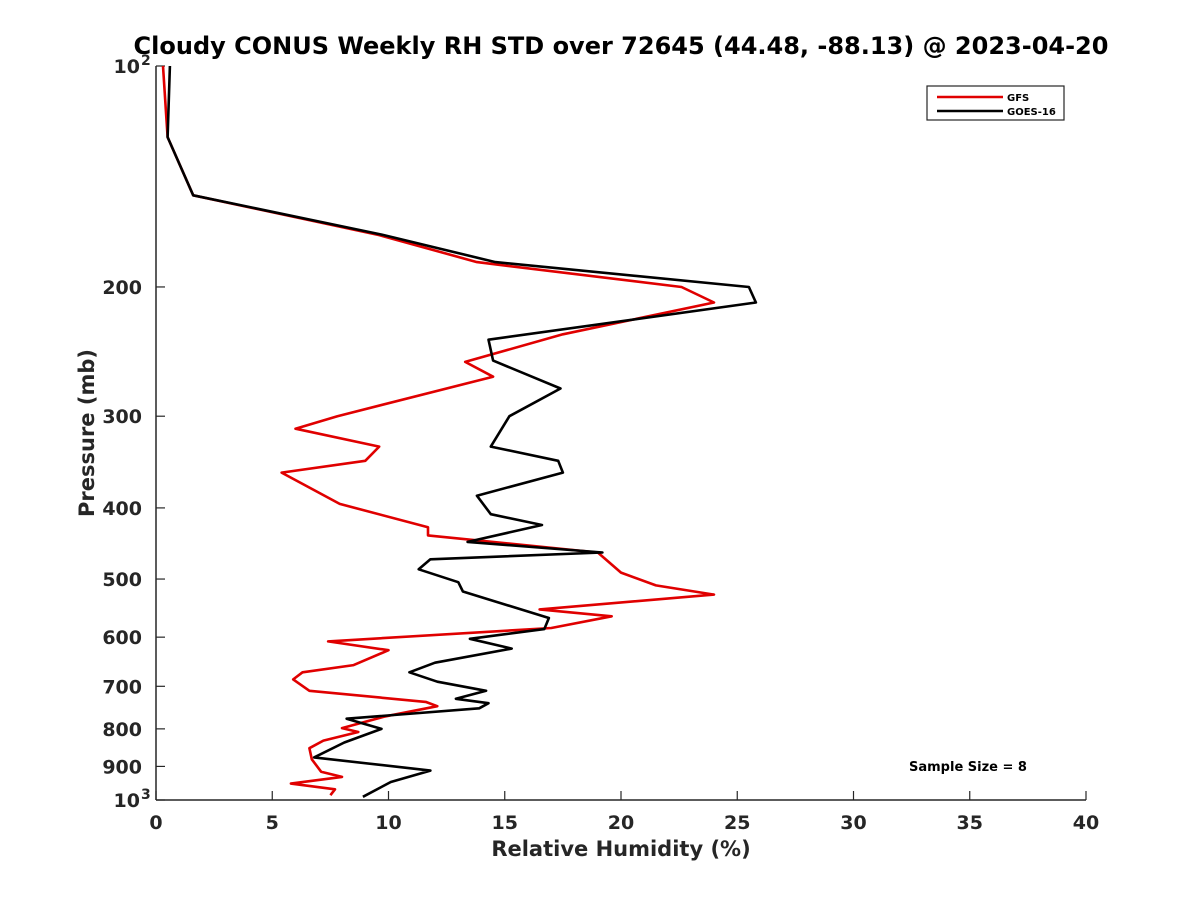  I want to click on x-axis-label: Relative Humidity (%), so click(620, 849).